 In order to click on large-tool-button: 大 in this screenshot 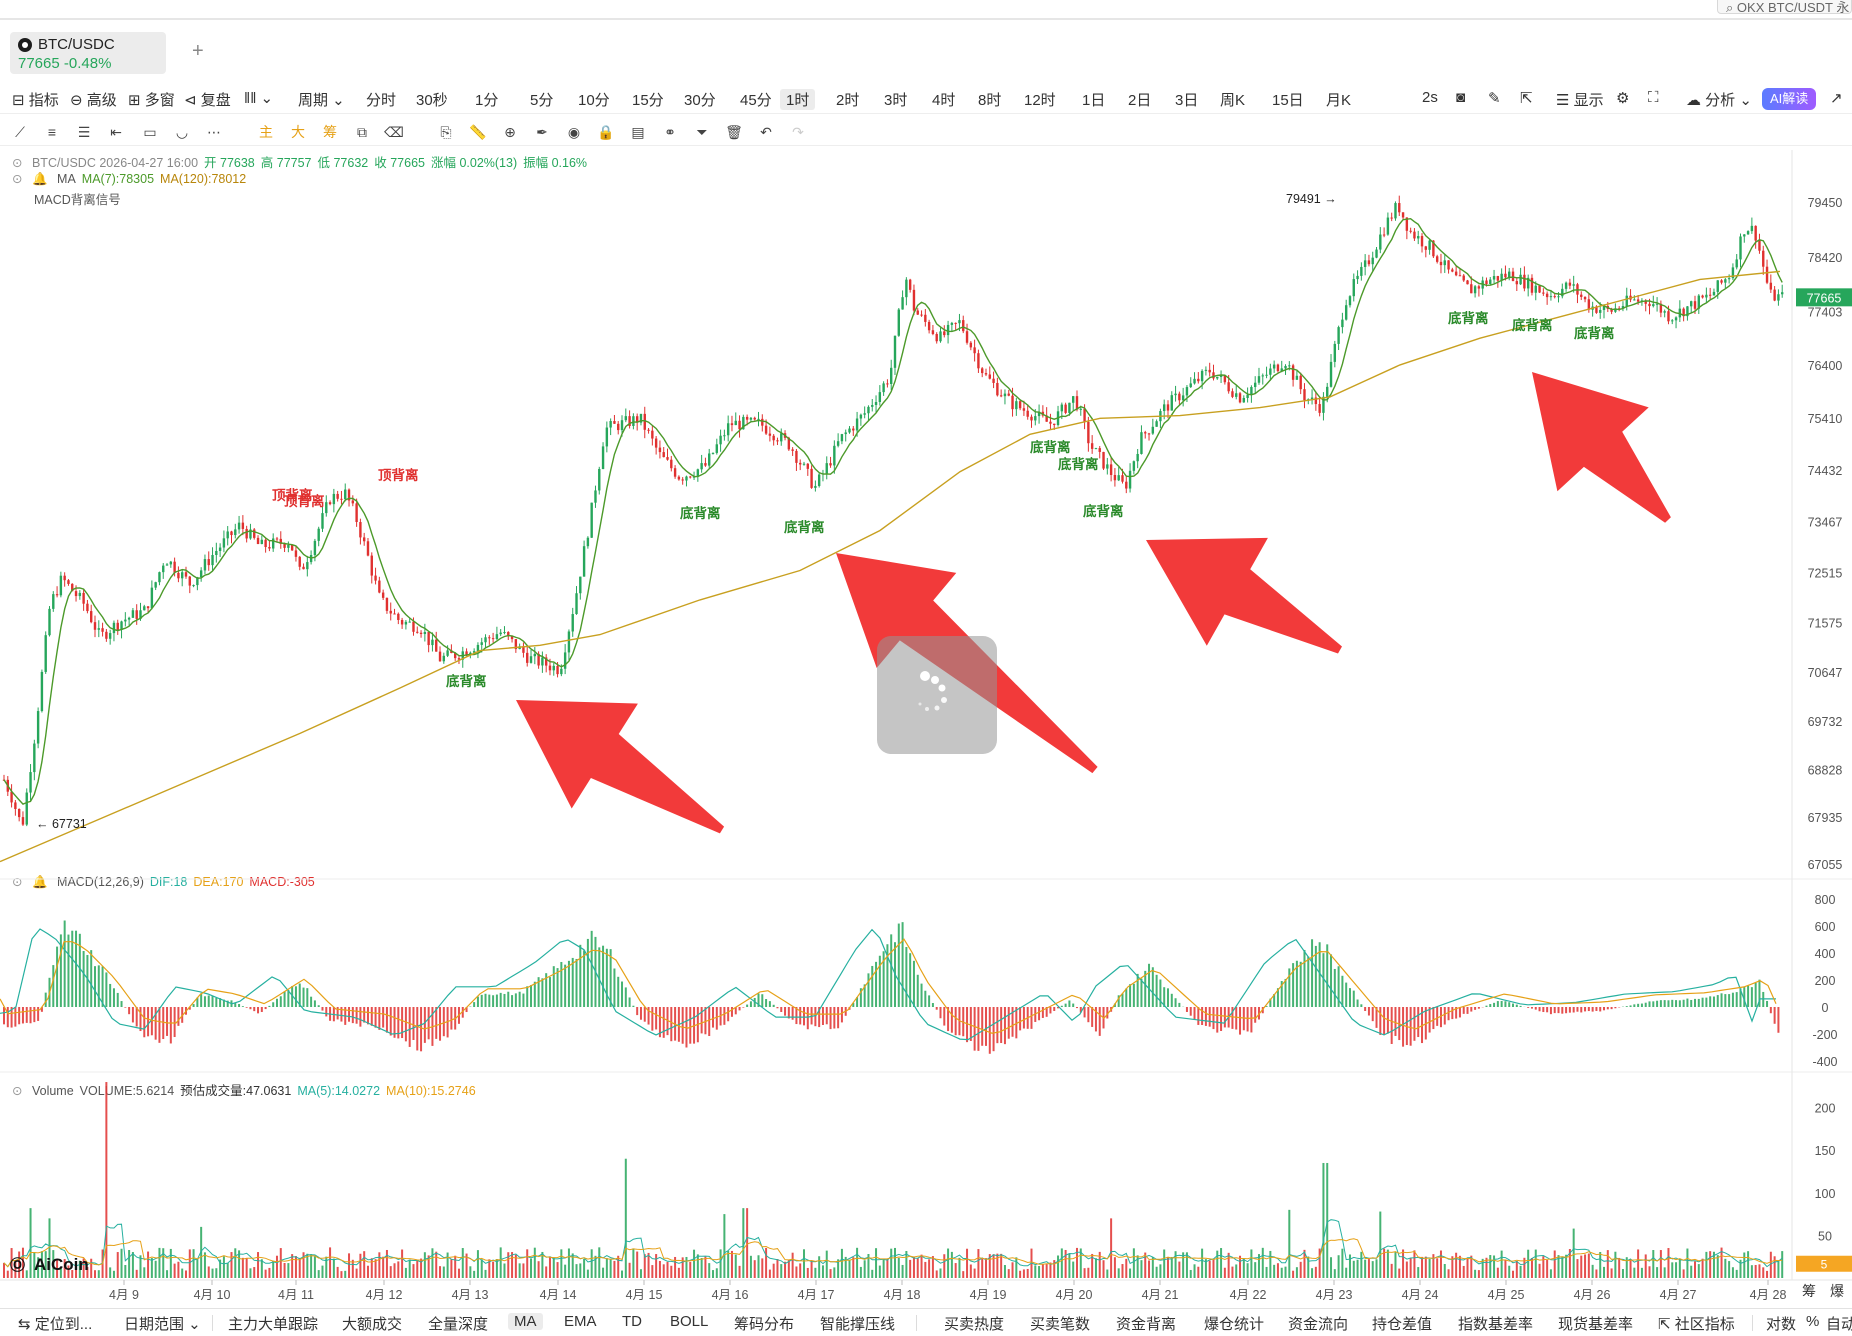, I will do `click(298, 132)`.